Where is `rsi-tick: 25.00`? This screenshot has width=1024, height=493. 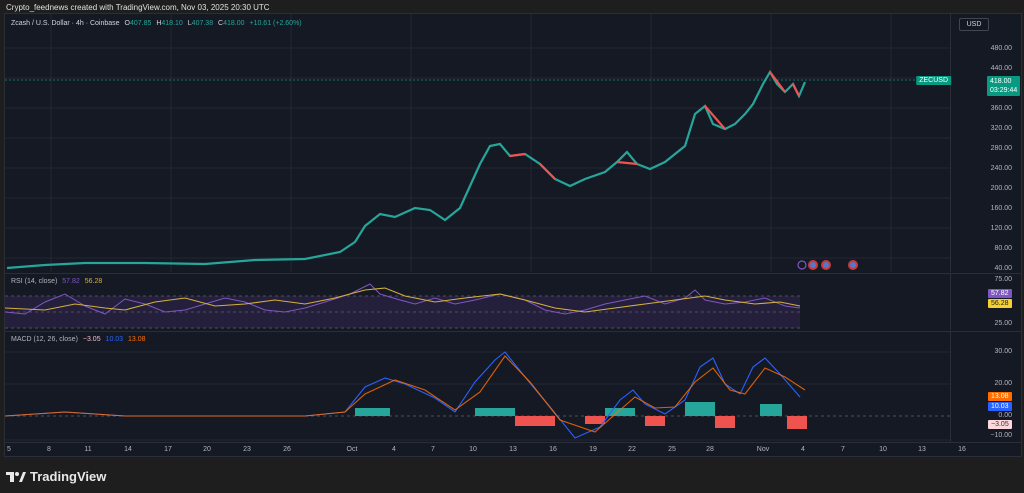
rsi-tick: 25.00 is located at coordinates (1003, 323).